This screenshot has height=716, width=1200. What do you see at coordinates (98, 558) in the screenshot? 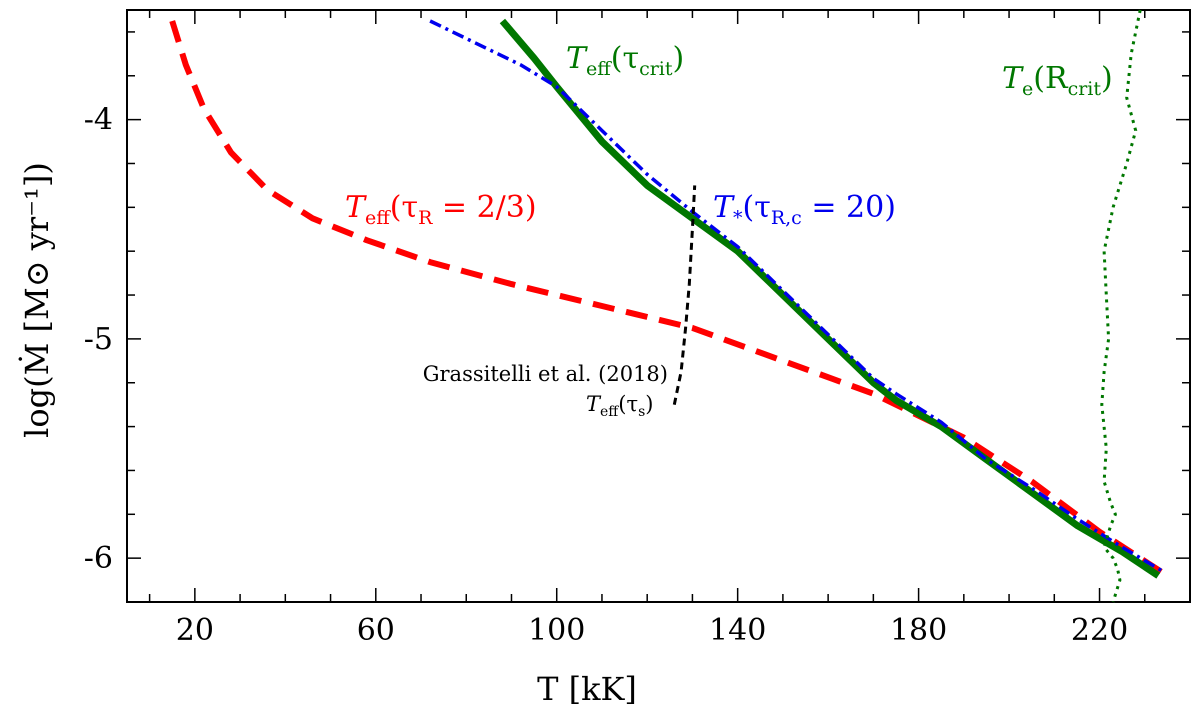
I see `y-tick-label: -6` at bounding box center [98, 558].